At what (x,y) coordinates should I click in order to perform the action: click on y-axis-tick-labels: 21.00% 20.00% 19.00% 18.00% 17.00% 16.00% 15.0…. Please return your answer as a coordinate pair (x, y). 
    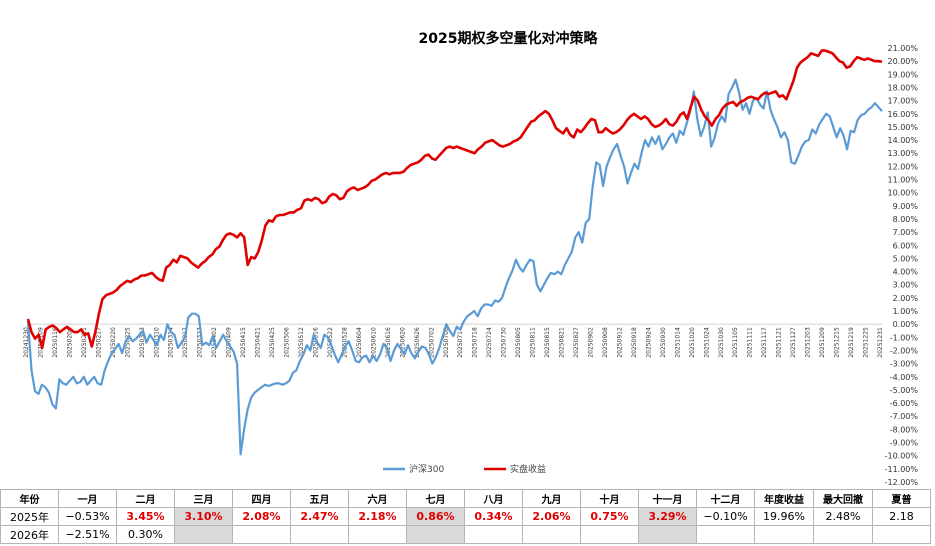
    Looking at the image, I should click on (902, 265).